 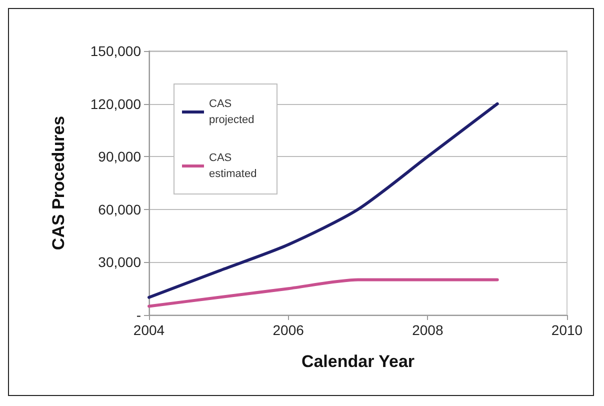 What do you see at coordinates (116, 51) in the screenshot?
I see `y-tick-label: 150,000` at bounding box center [116, 51].